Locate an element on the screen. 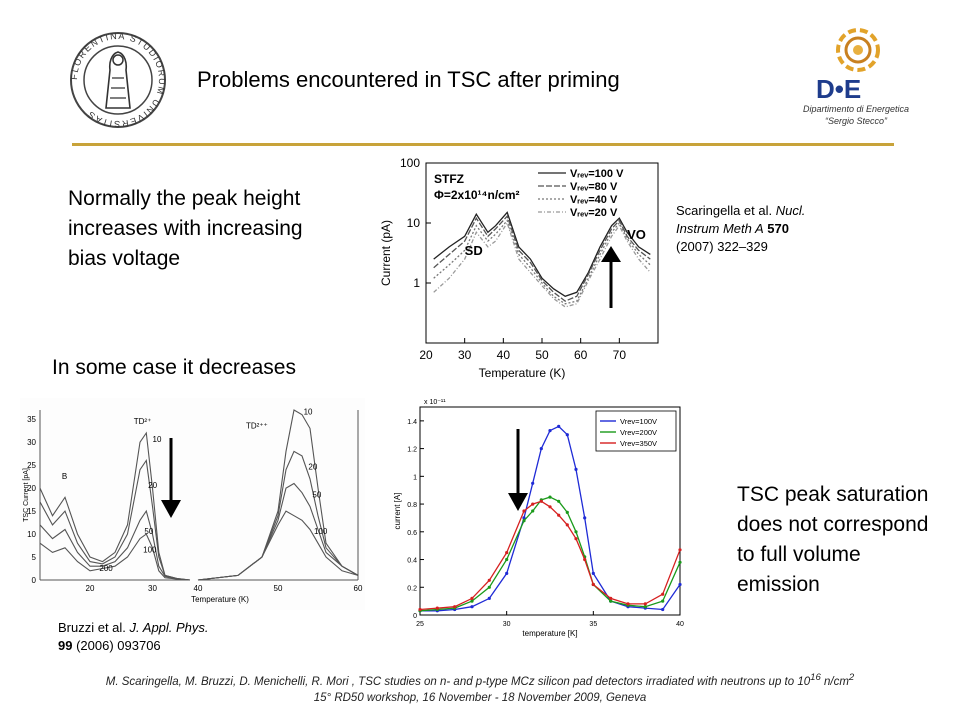  x-tick-label: 35 is located at coordinates (593, 624).